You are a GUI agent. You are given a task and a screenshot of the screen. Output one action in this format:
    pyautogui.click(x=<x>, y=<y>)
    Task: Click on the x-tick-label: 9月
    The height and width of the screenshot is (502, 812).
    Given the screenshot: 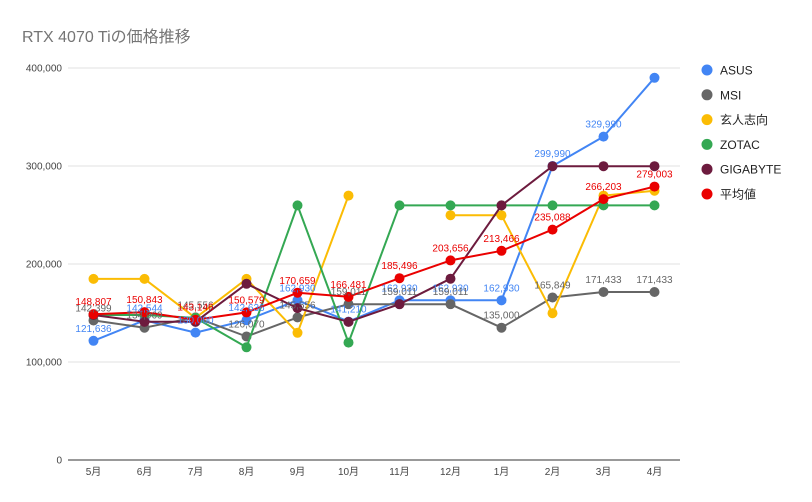 What is the action you would take?
    pyautogui.click(x=298, y=472)
    